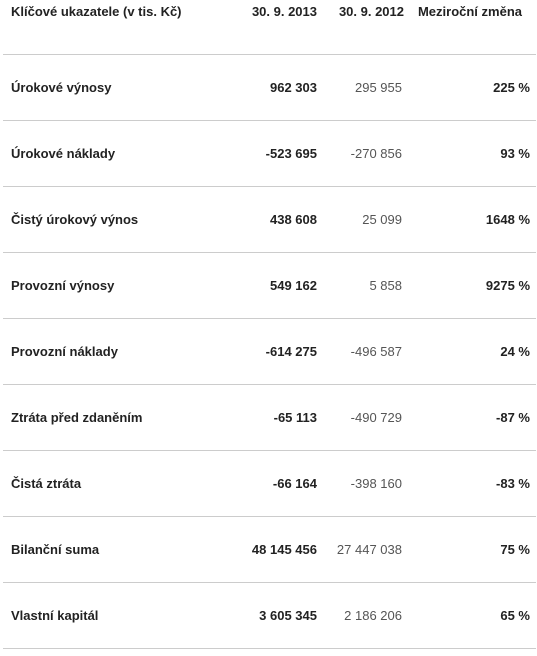 The width and height of the screenshot is (537, 656). I want to click on value-2013: -65 113, so click(278, 417).